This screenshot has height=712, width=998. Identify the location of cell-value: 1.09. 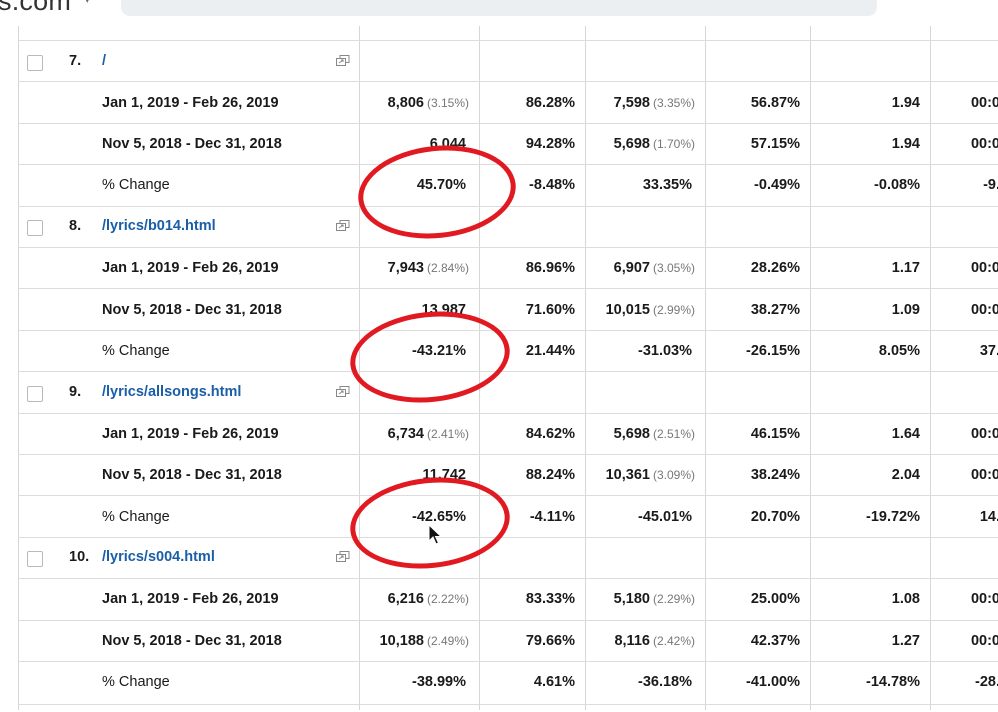
(905, 309).